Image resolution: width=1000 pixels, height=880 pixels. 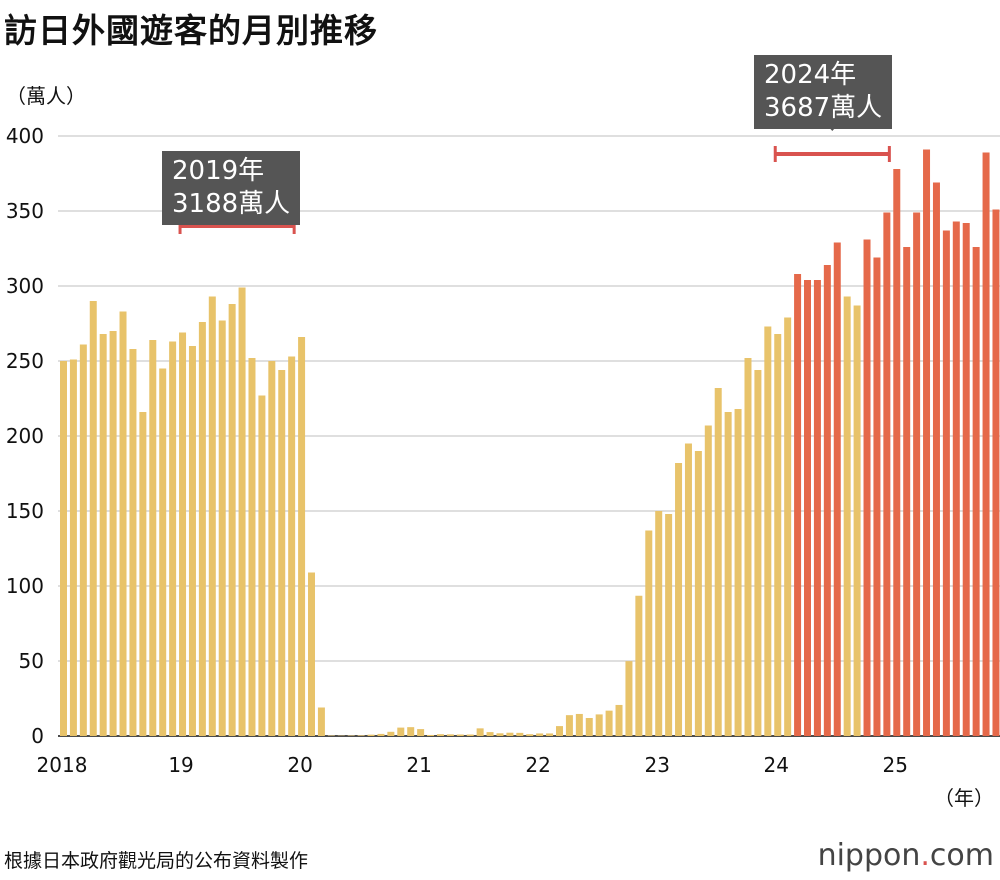 What do you see at coordinates (823, 108) in the screenshot?
I see `annotation-total: 3687萬人` at bounding box center [823, 108].